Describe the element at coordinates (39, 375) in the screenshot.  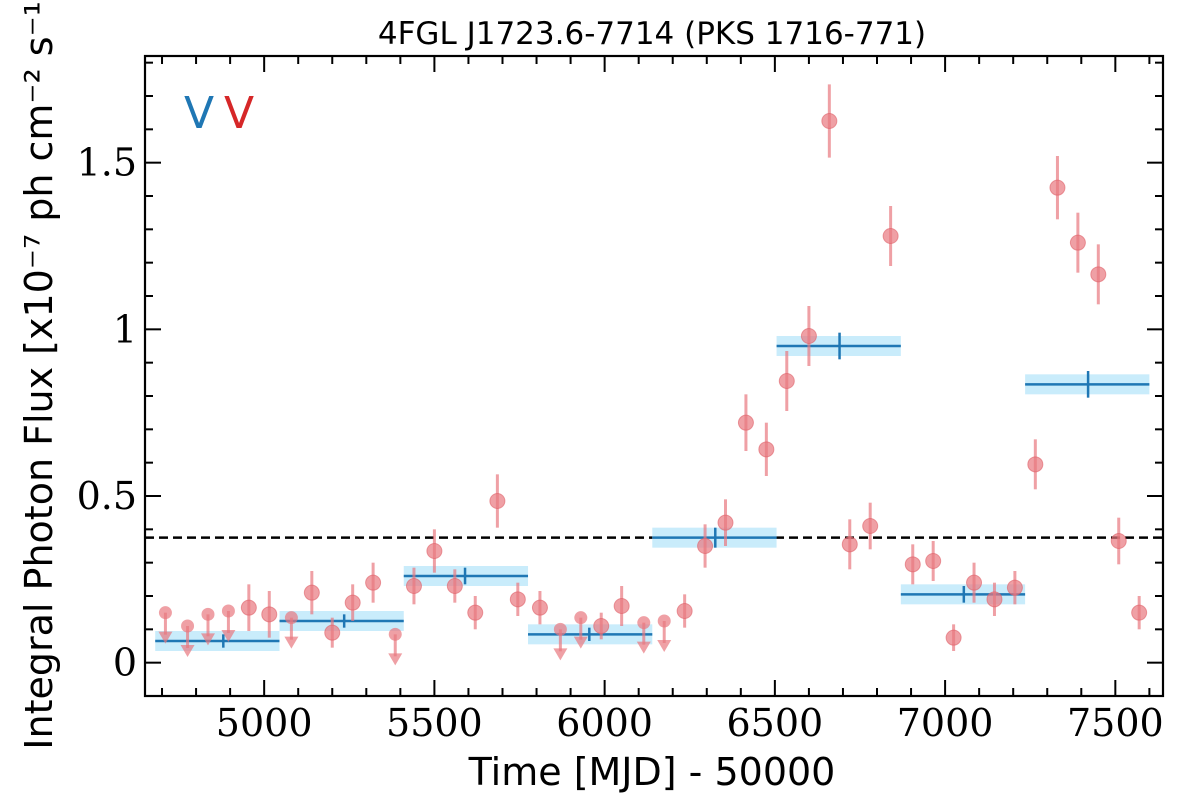
I see `y-axis-label: Integral Photon Flux [x10⁻⁷ ph cm⁻² s⁻¹]` at that location.